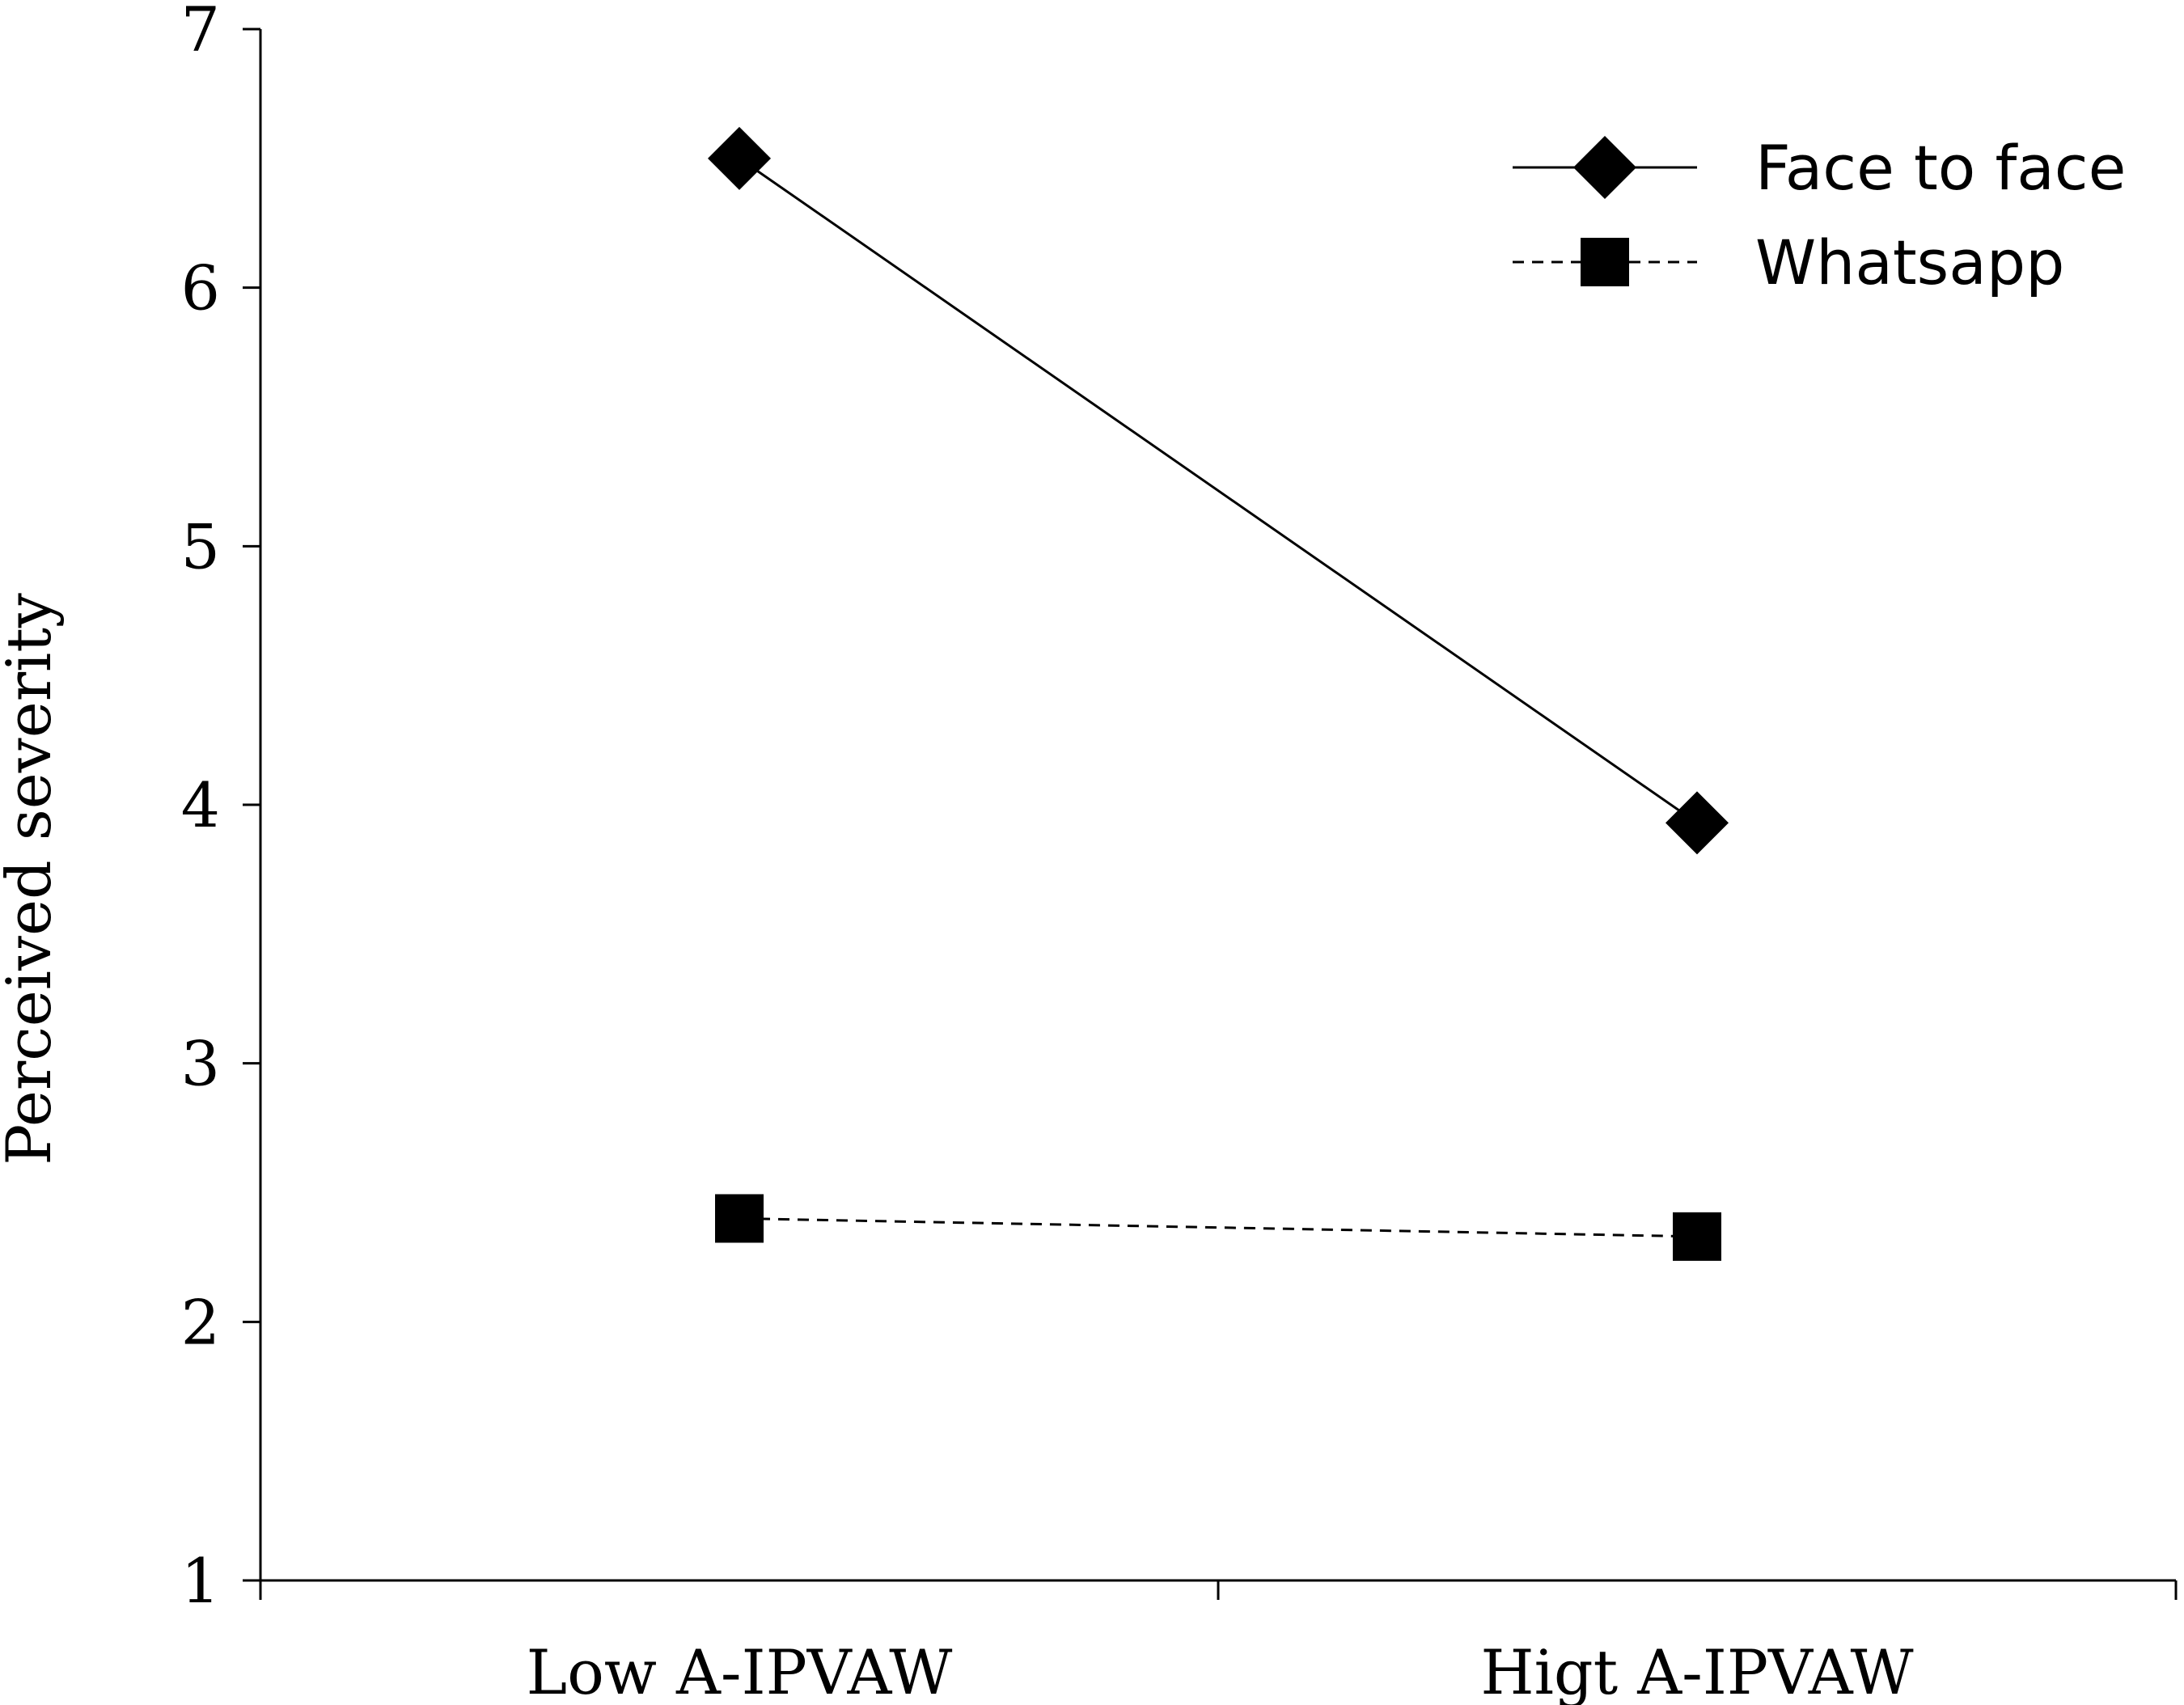 This screenshot has width=2184, height=1705. Describe the element at coordinates (740, 1671) in the screenshot. I see `x-tick-label: Low A-IPVAW` at that location.